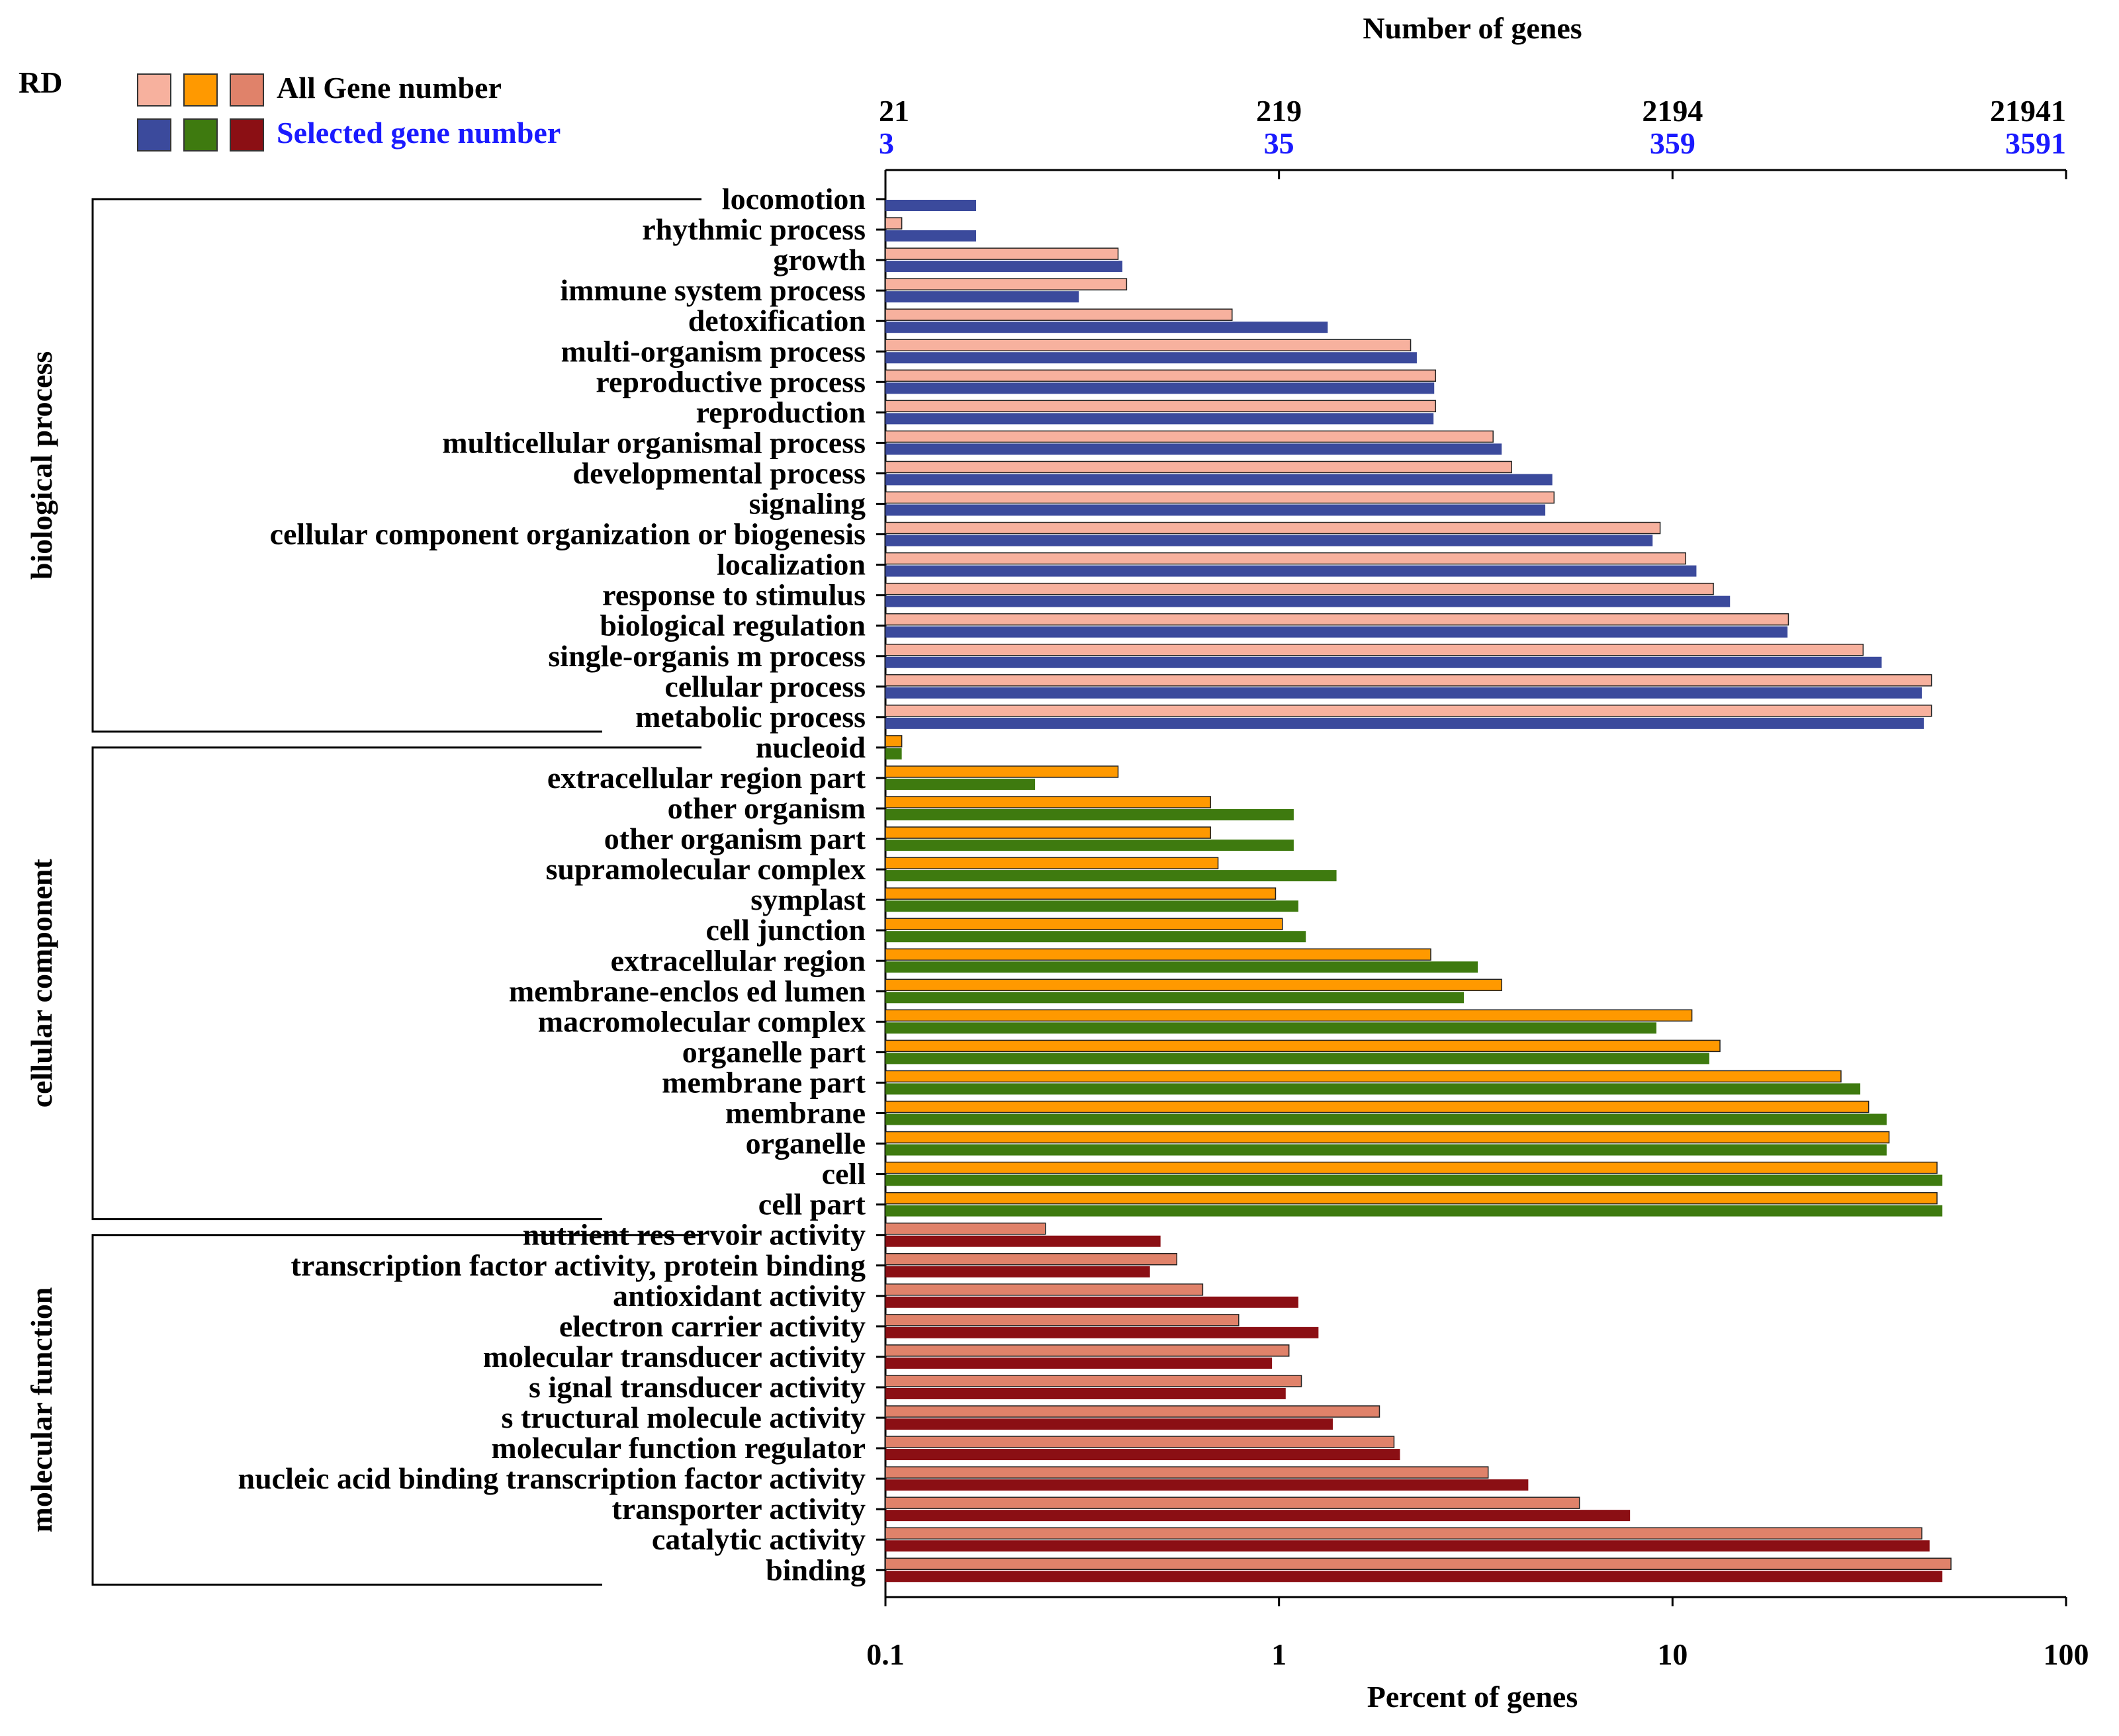 The image size is (2119, 1736). I want to click on category-label: membrane, so click(795, 1113).